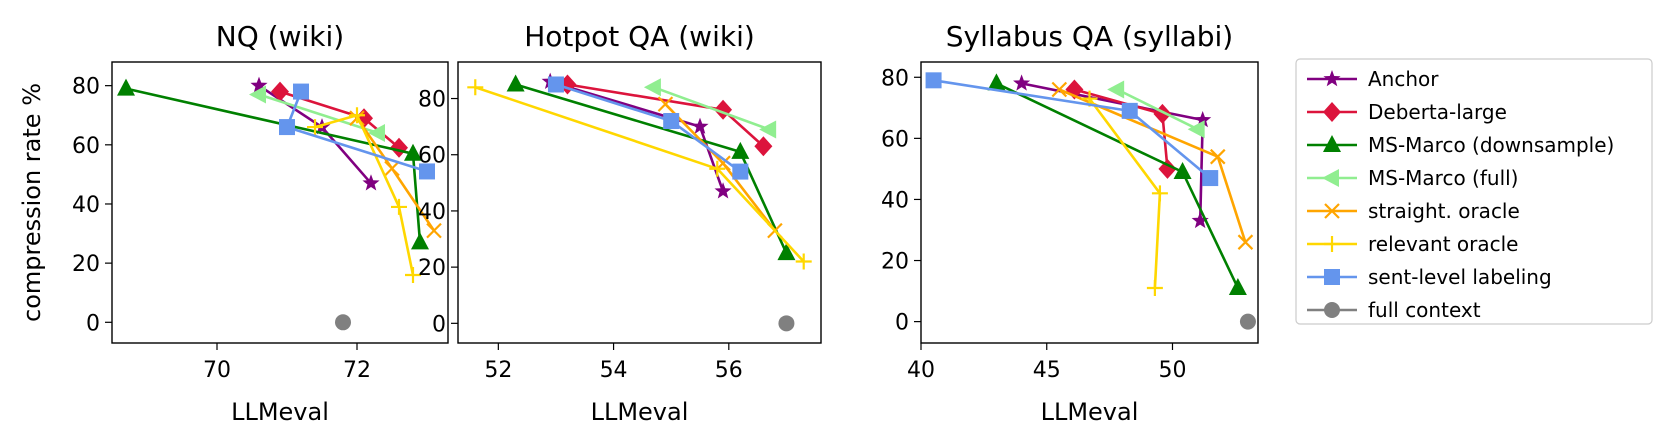 The image size is (1660, 445). What do you see at coordinates (1443, 178) in the screenshot?
I see `legend-label: MS-Marco (full)` at bounding box center [1443, 178].